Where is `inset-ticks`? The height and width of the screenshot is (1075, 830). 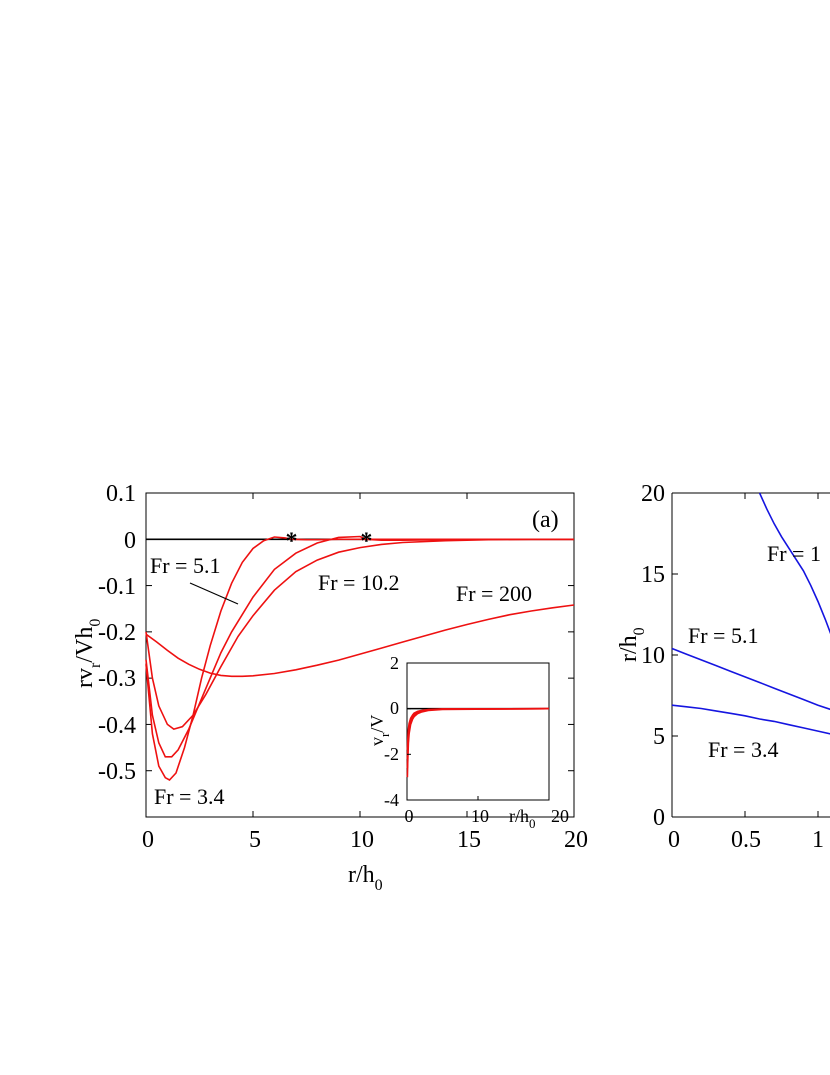
inset-ticks is located at coordinates (478, 731).